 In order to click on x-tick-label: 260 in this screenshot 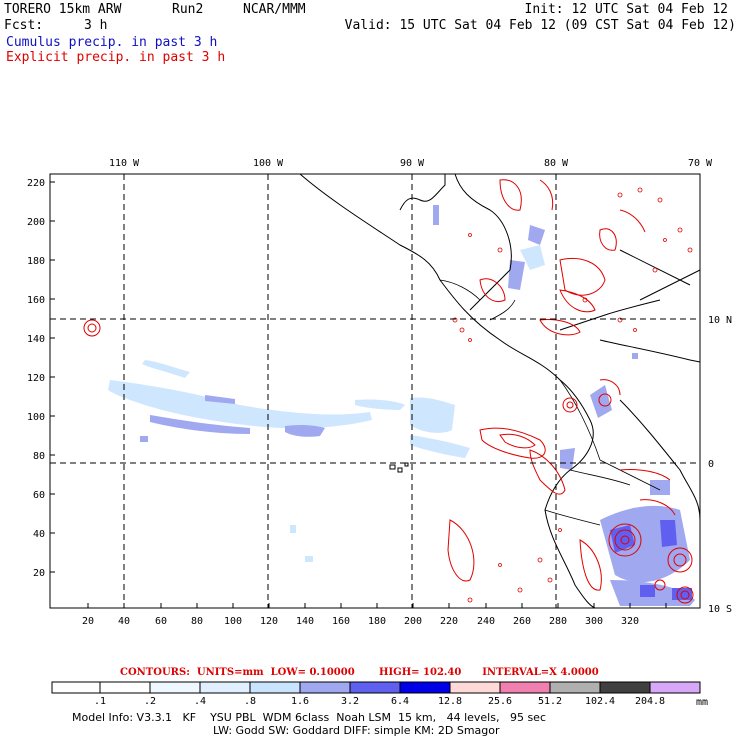, I will do `click(522, 621)`.